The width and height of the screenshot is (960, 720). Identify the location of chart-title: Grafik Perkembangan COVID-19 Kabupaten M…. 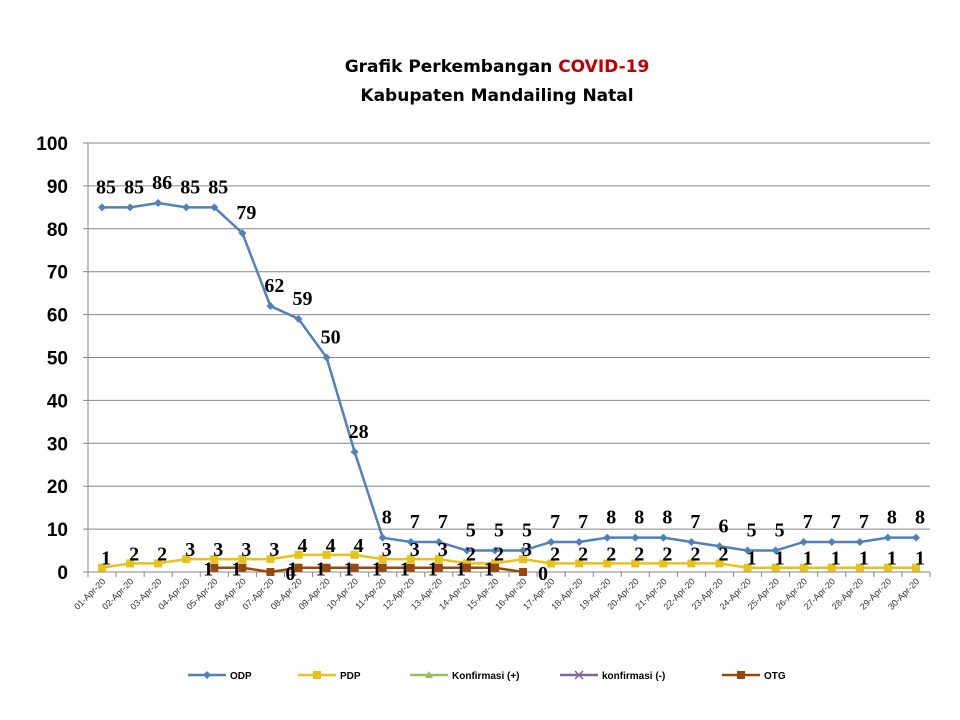
(497, 81).